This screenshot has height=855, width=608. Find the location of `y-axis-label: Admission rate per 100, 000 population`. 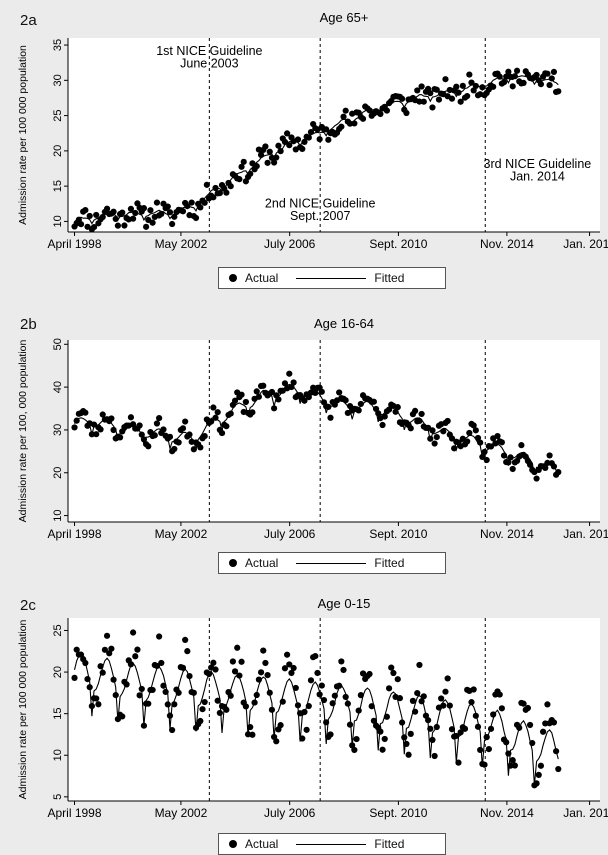

y-axis-label: Admission rate per 100, 000 population is located at coordinates (23, 430).